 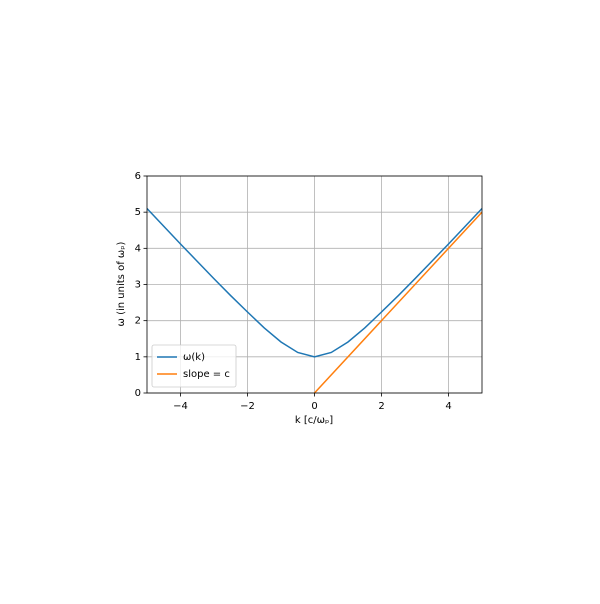 What do you see at coordinates (138, 321) in the screenshot?
I see `y-tick-label: 2` at bounding box center [138, 321].